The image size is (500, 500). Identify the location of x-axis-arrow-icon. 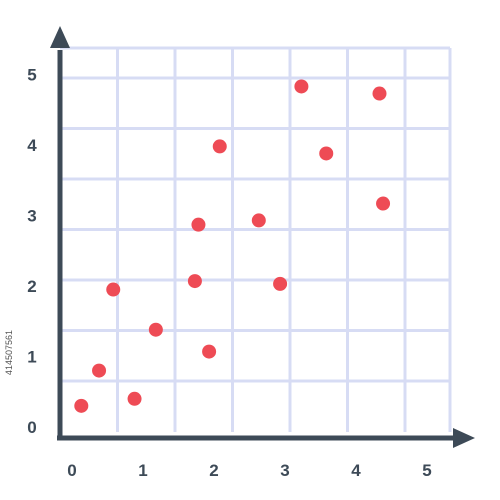
(464, 438).